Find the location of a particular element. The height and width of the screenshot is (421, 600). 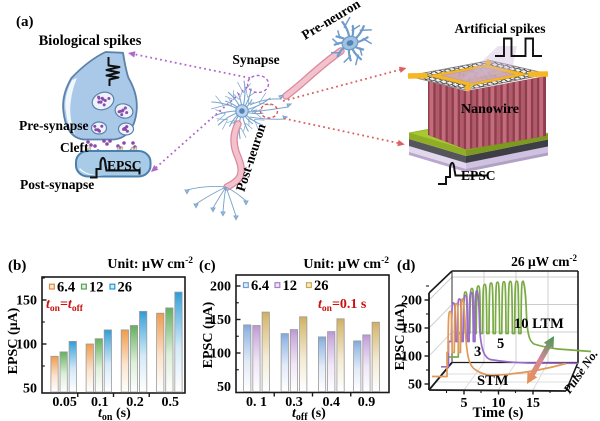

svg-text: (b) is located at coordinates (17, 266).